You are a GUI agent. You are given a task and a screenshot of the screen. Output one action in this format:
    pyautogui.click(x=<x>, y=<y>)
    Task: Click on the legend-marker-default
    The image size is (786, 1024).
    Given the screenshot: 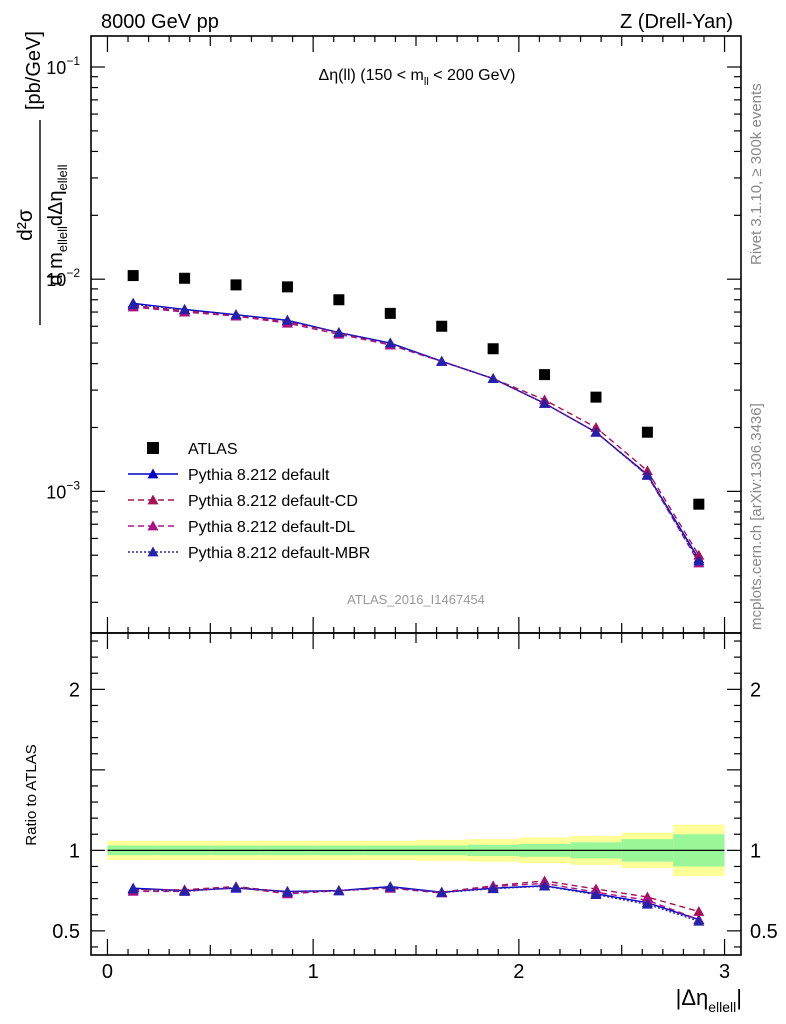 What is the action you would take?
    pyautogui.click(x=153, y=473)
    